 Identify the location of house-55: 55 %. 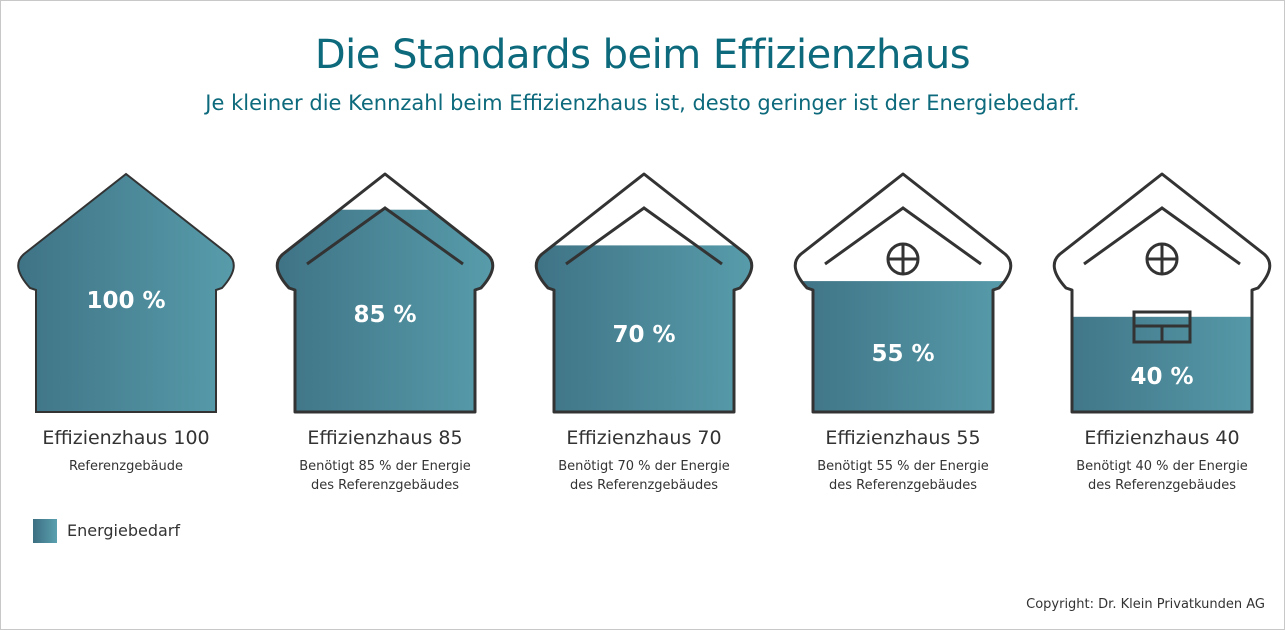
(903, 293).